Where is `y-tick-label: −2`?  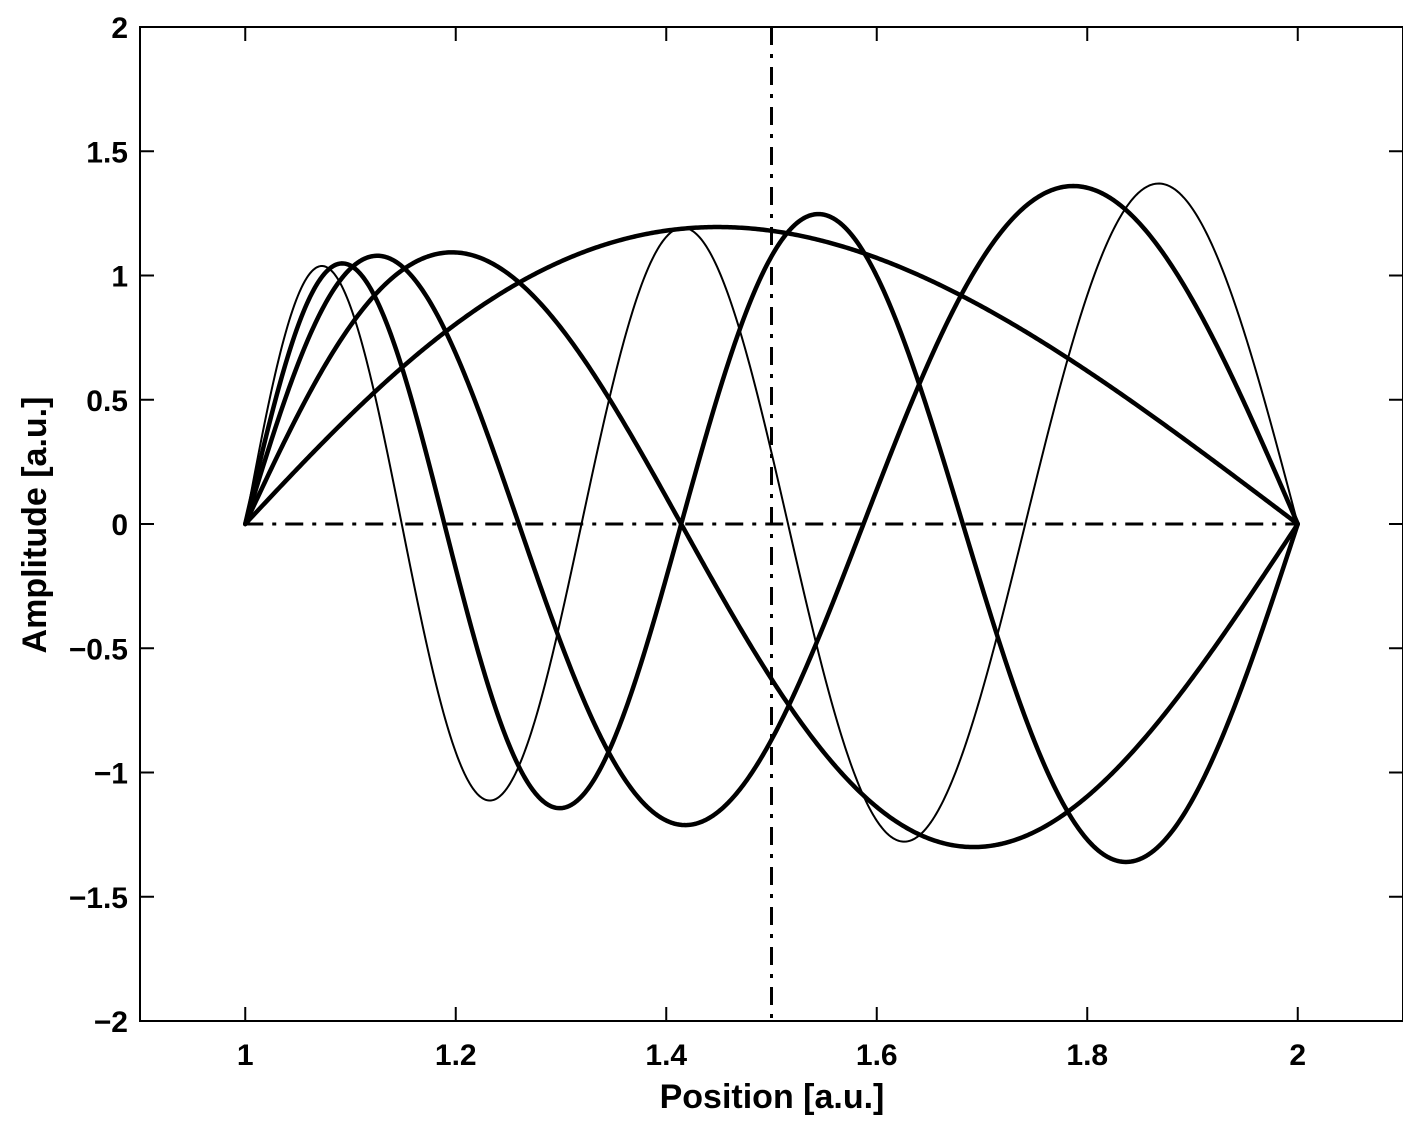
y-tick-label: −2 is located at coordinates (111, 1022).